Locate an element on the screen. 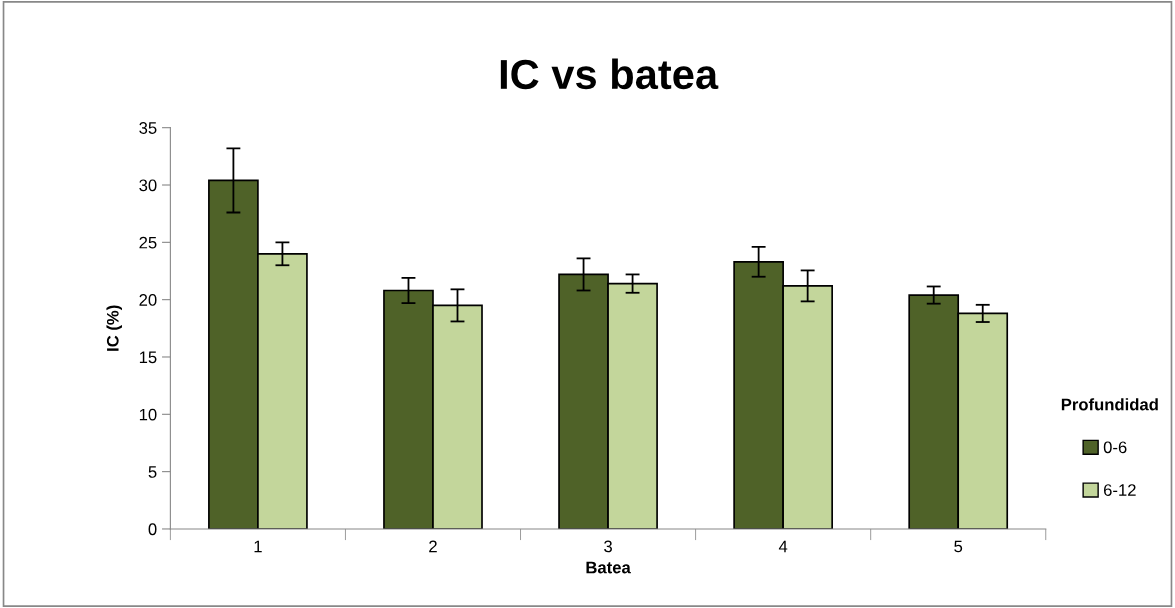  chart-title: IC vs batea is located at coordinates (609, 74).